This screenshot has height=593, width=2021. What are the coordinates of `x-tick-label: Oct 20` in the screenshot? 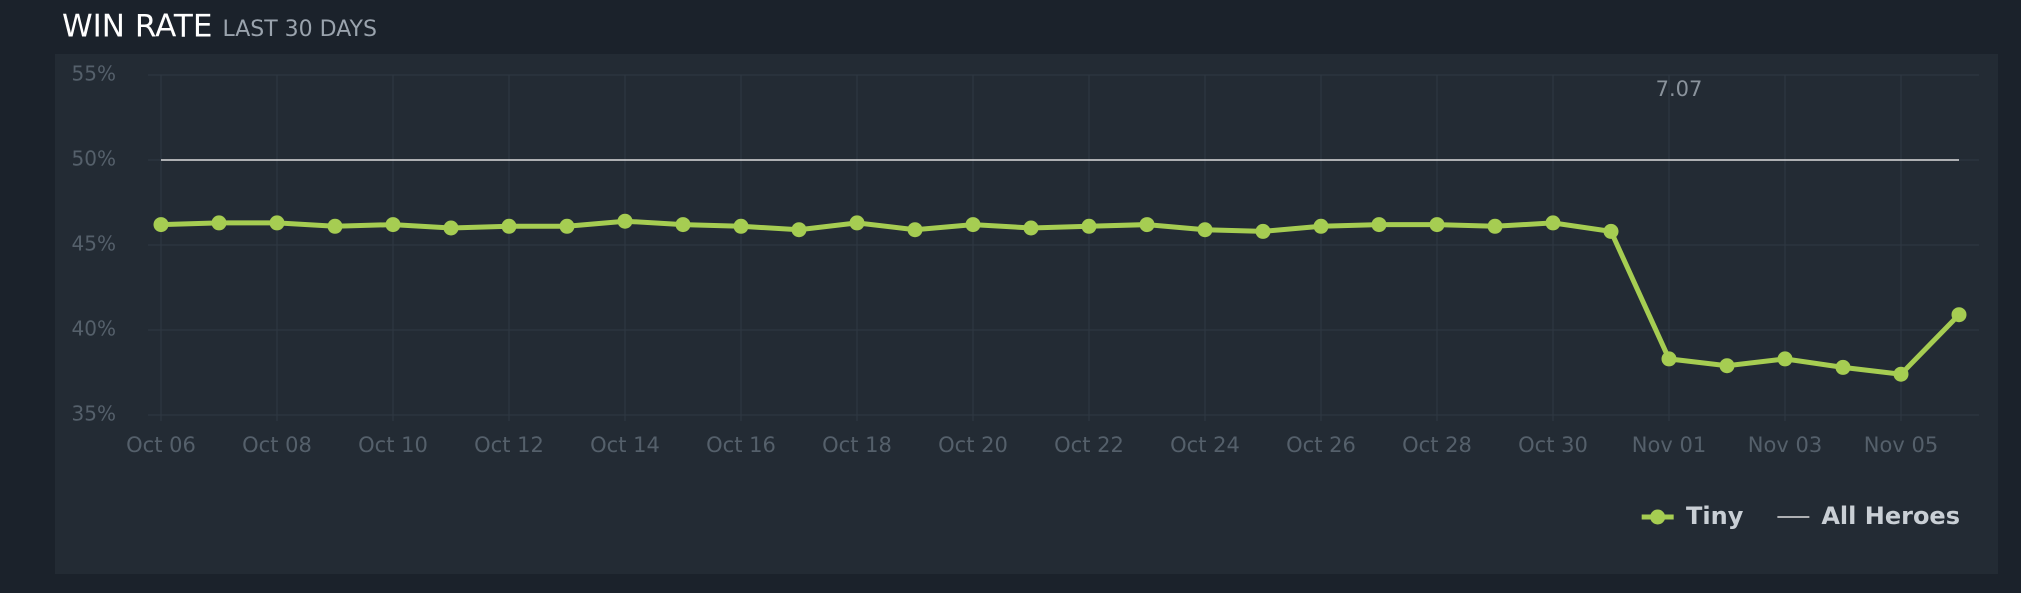 It's located at (973, 445).